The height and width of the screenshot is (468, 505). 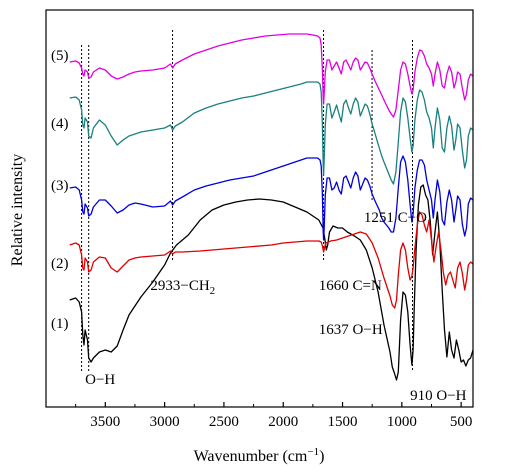 What do you see at coordinates (105, 422) in the screenshot?
I see `x-tick-label-3500: 3500` at bounding box center [105, 422].